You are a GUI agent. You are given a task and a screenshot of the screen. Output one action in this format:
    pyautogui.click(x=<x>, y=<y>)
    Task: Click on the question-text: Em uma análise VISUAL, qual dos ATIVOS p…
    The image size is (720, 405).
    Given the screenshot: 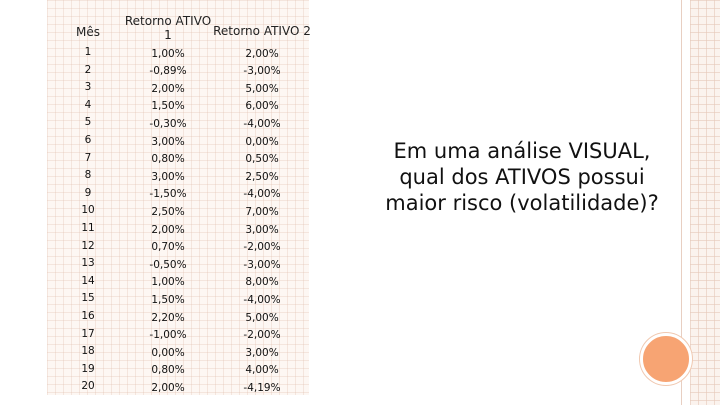 What is the action you would take?
    pyautogui.click(x=522, y=177)
    